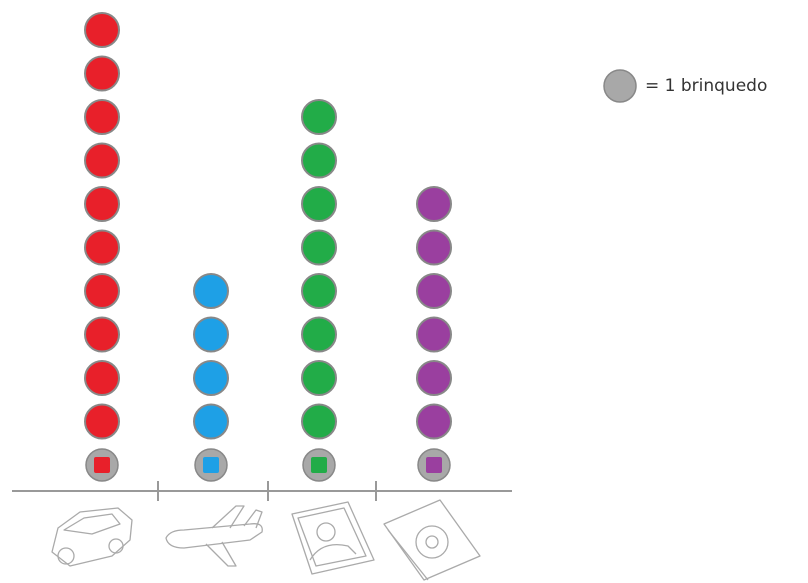 The height and width of the screenshot is (583, 808). What do you see at coordinates (92, 537) in the screenshot?
I see `car-icon` at bounding box center [92, 537].